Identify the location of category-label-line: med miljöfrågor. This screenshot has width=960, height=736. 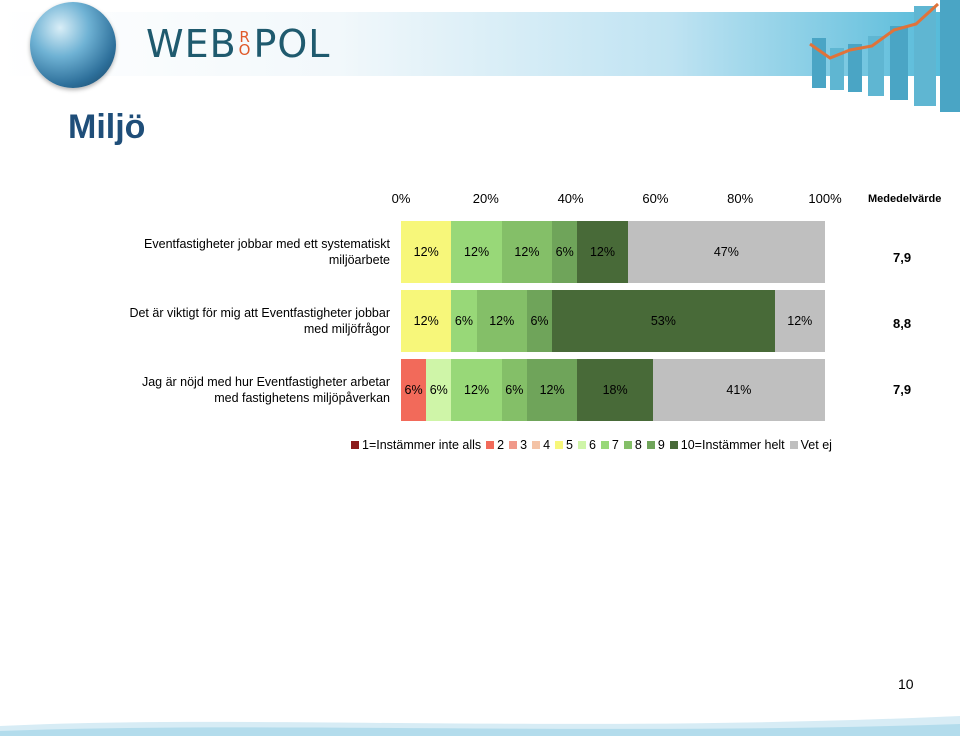
(346, 329).